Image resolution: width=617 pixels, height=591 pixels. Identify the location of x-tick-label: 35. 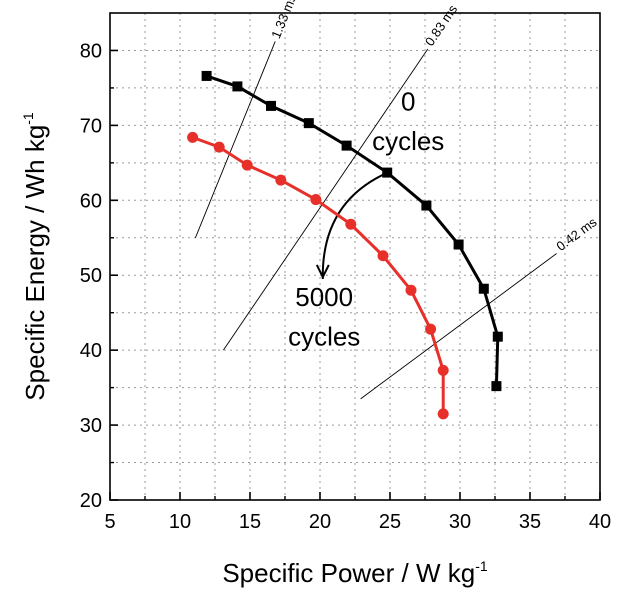
(530, 522).